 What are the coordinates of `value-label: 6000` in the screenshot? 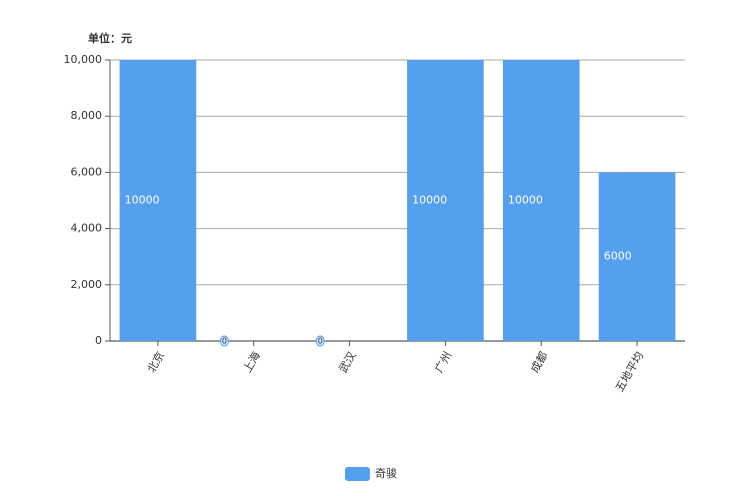 It's located at (618, 256).